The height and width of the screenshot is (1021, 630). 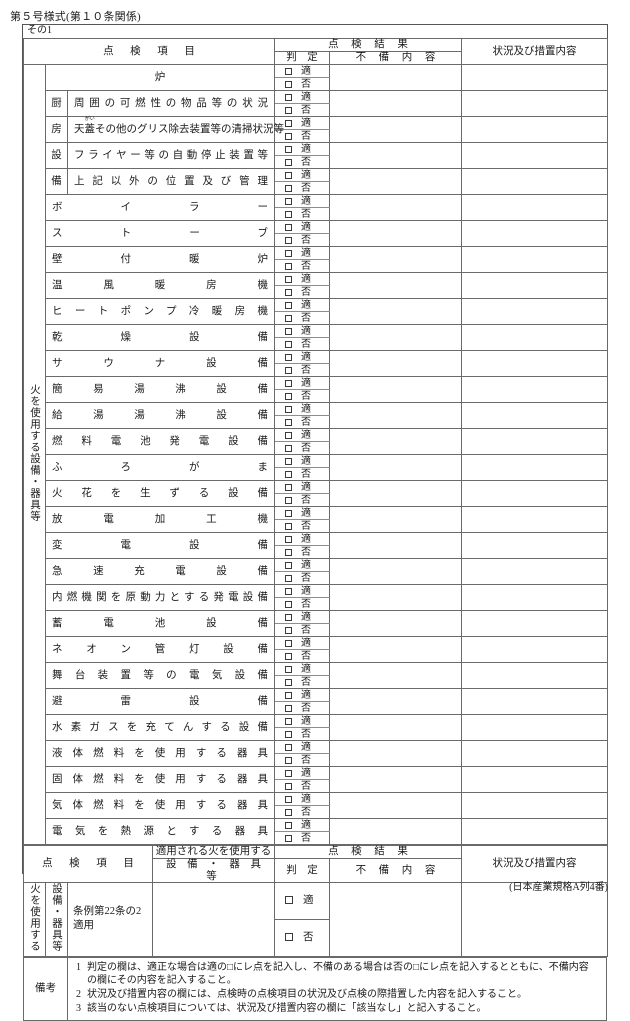 I want to click on judgement-pass-29: 適, so click(x=302, y=825).